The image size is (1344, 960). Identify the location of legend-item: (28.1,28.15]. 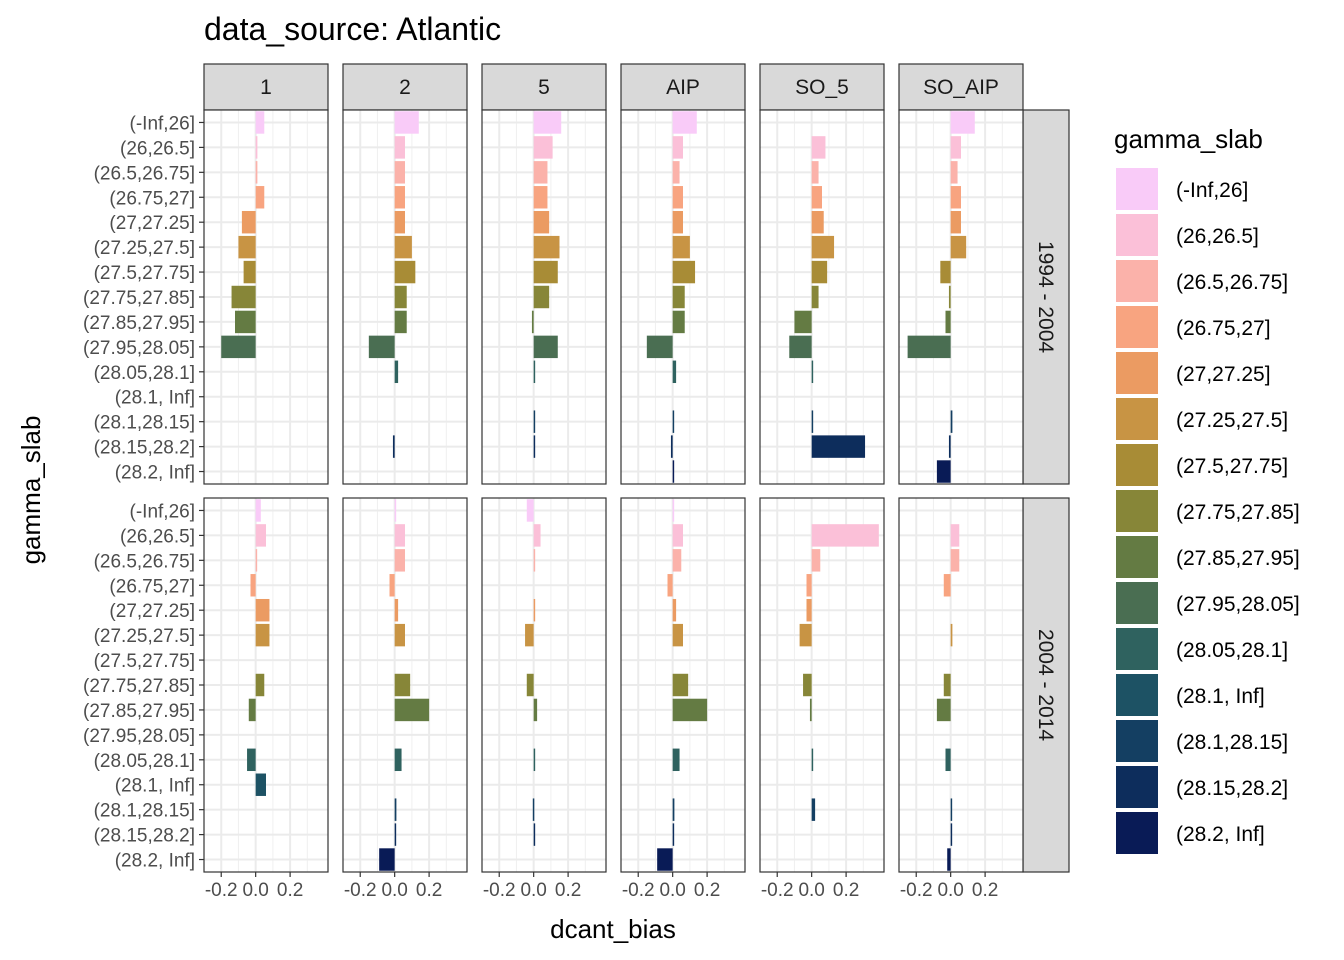
(1202, 741).